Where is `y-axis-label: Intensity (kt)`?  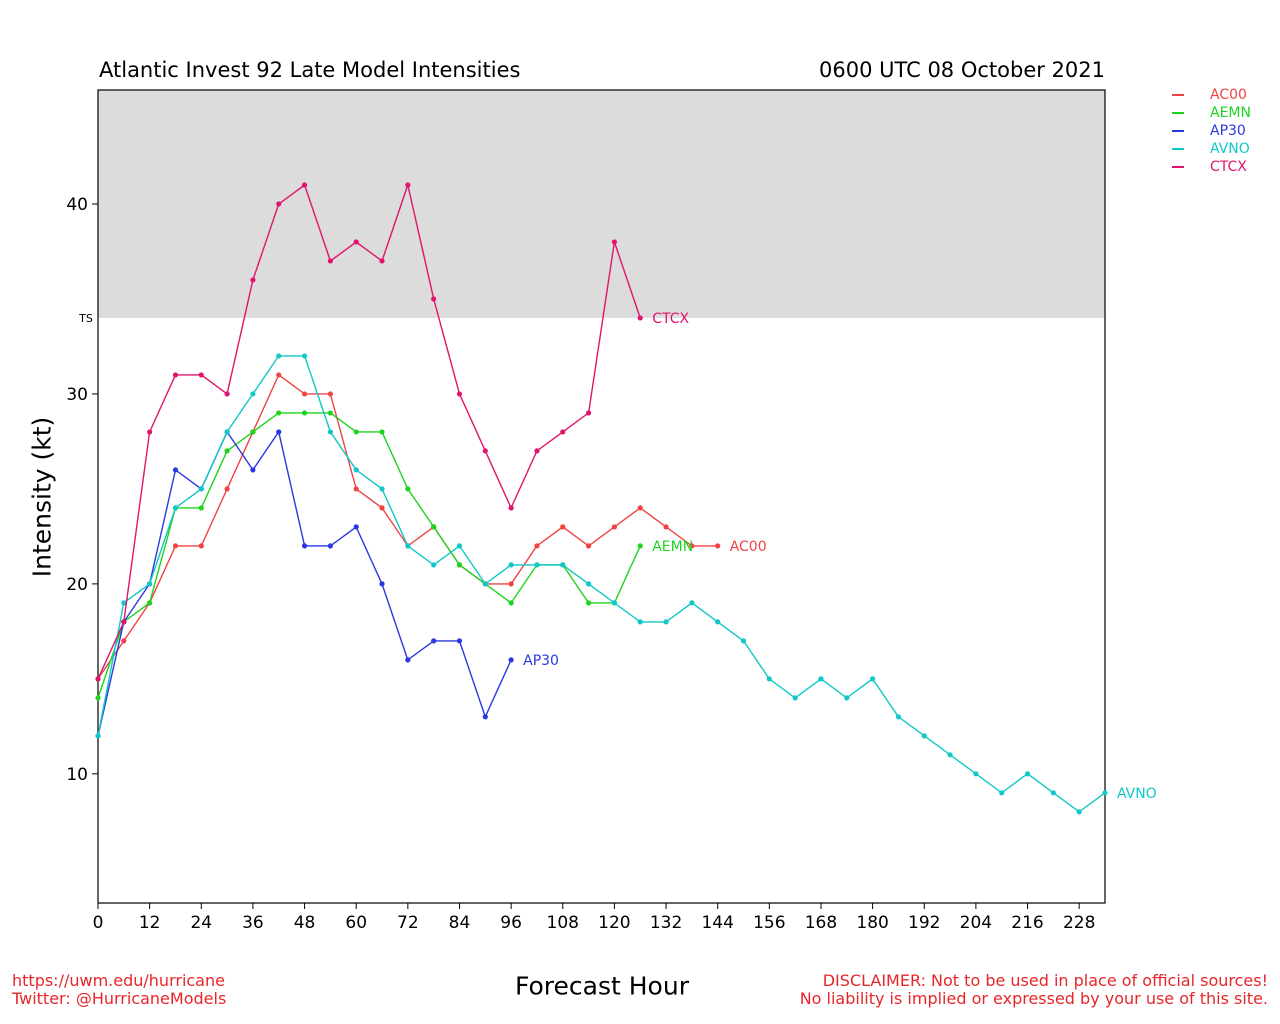 y-axis-label: Intensity (kt) is located at coordinates (42, 497).